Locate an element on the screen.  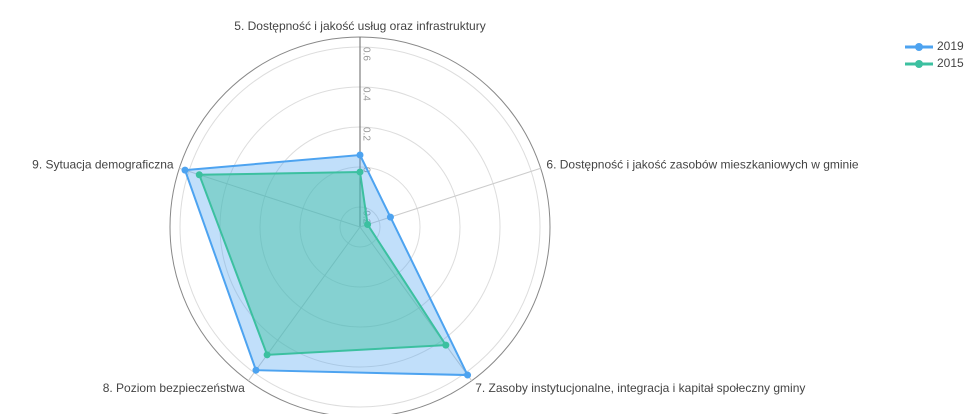
legend-label: 2015 is located at coordinates (950, 63).